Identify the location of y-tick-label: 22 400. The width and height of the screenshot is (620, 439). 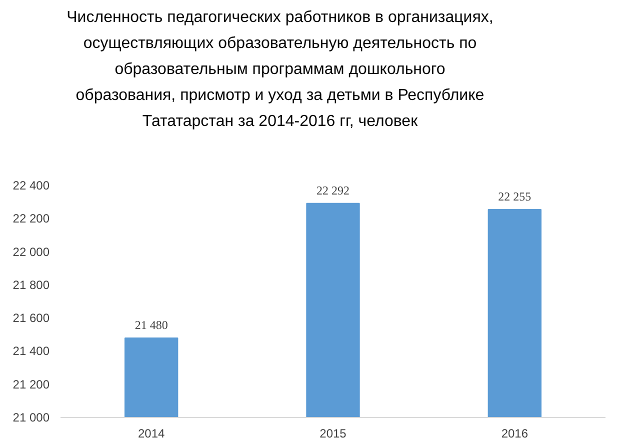
(31, 185).